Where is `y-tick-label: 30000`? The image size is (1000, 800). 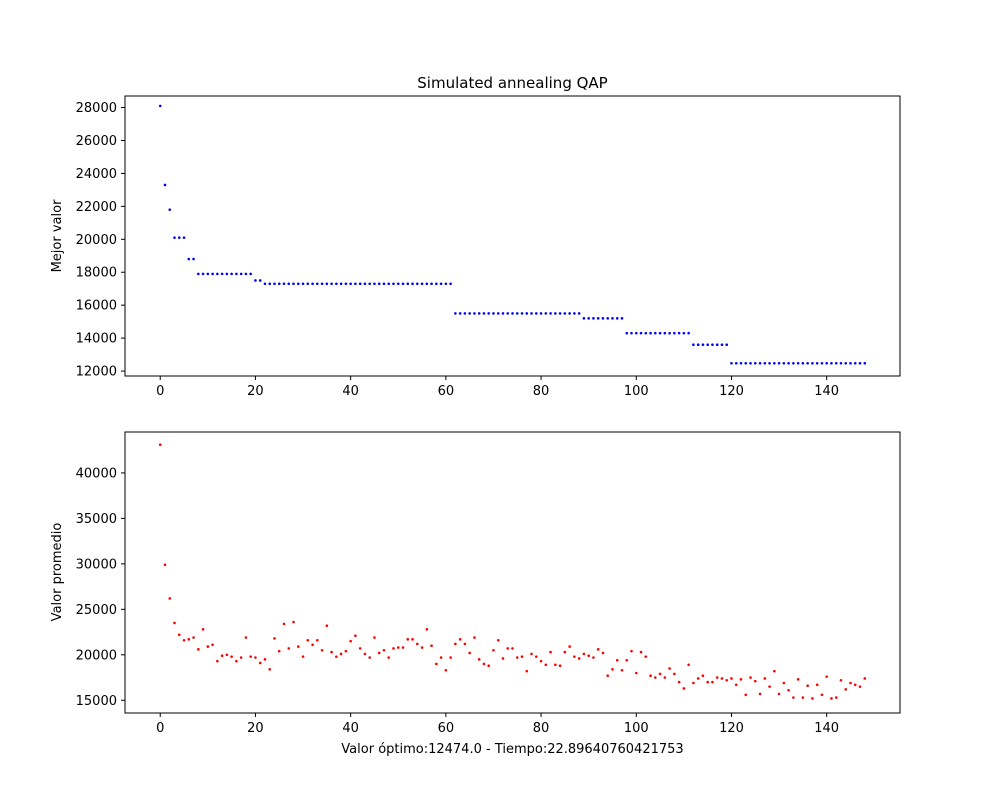 y-tick-label: 30000 is located at coordinates (96, 564).